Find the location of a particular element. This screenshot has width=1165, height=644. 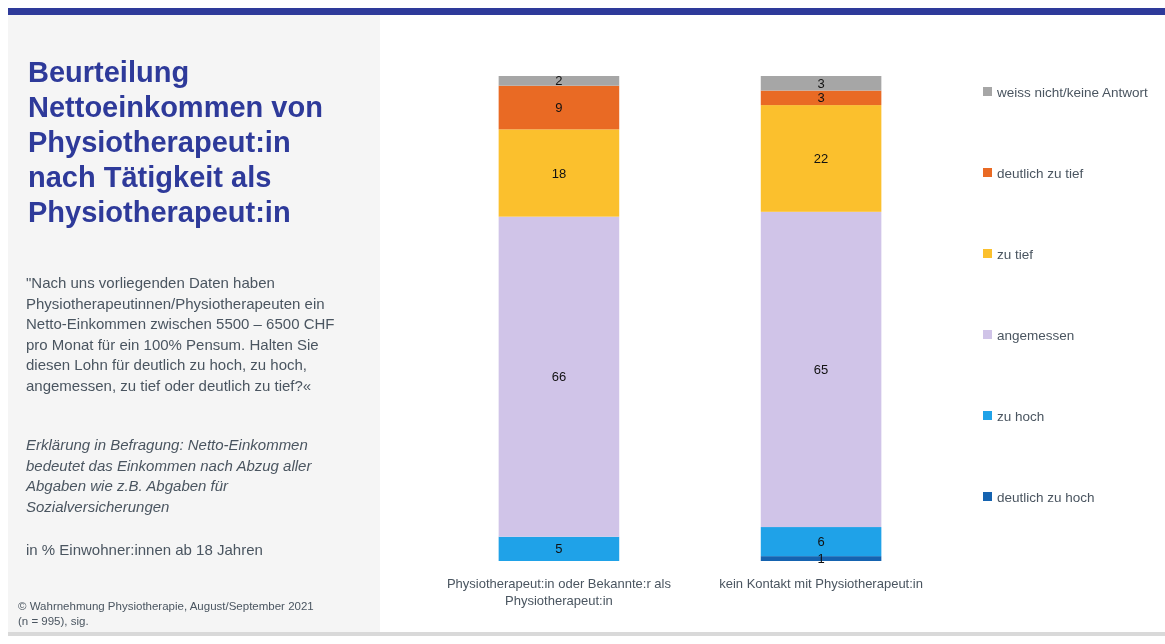

text: Beurteilung Nettoeinkommen von Physiotherapeut:in nach Tätigkeit als Physiotherapeut:in is located at coordinates (176, 142).